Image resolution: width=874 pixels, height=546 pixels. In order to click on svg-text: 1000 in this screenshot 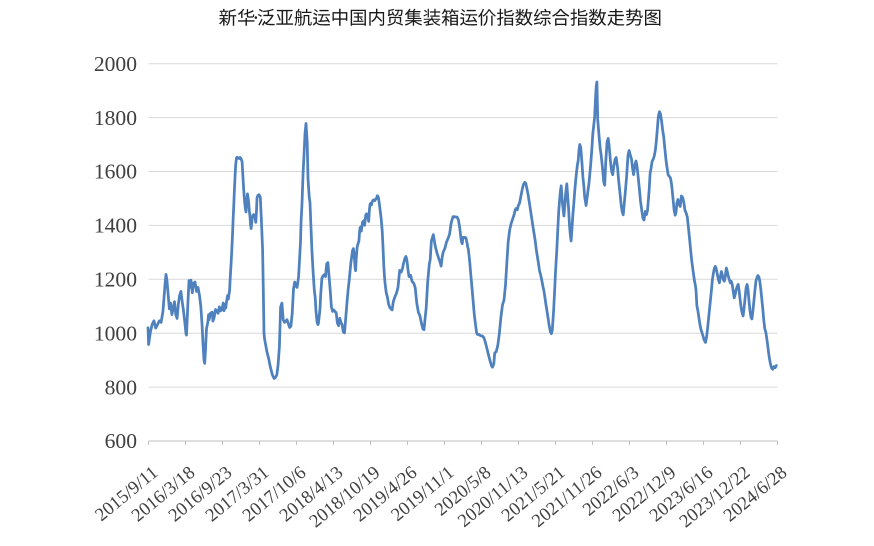, I will do `click(115, 333)`.